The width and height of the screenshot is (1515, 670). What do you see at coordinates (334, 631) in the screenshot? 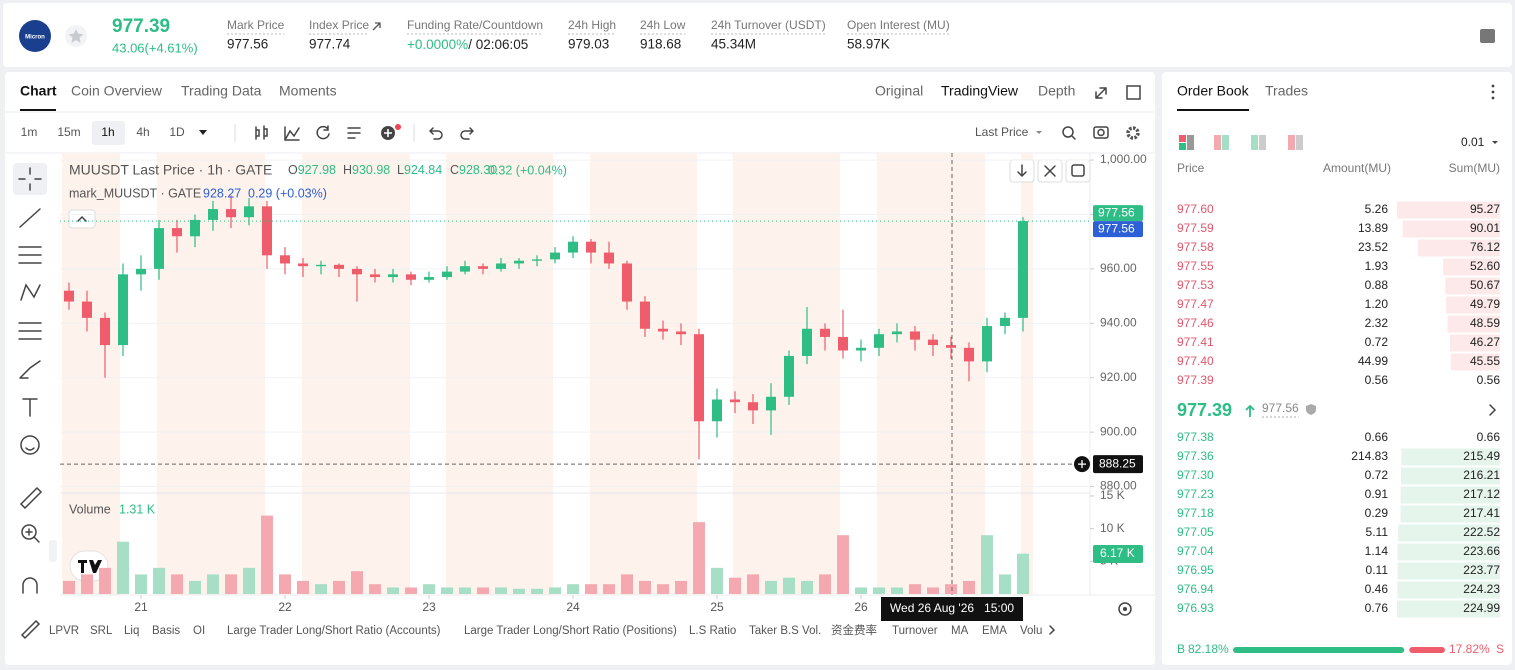
I see `indicator-tab: Large Trader Long/Short Ratio (Accounts)` at bounding box center [334, 631].